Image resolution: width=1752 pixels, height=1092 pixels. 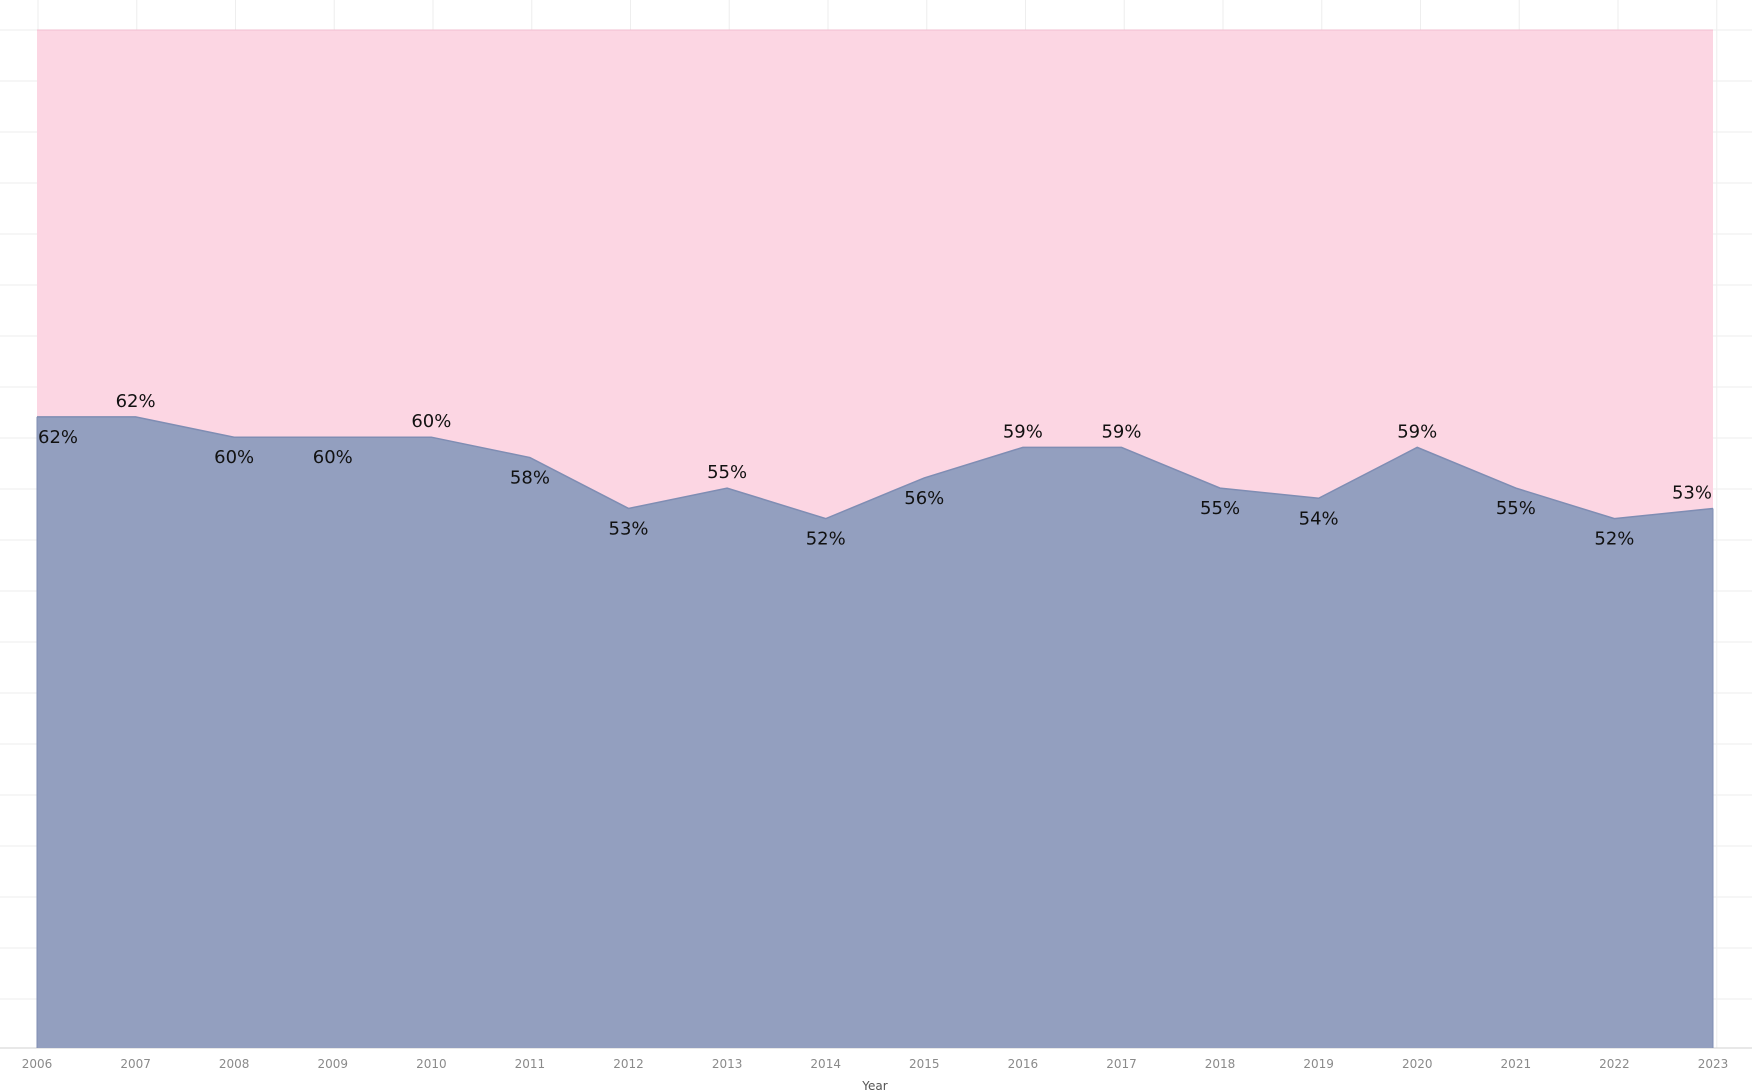 I want to click on data-label: 54%, so click(x=1319, y=518).